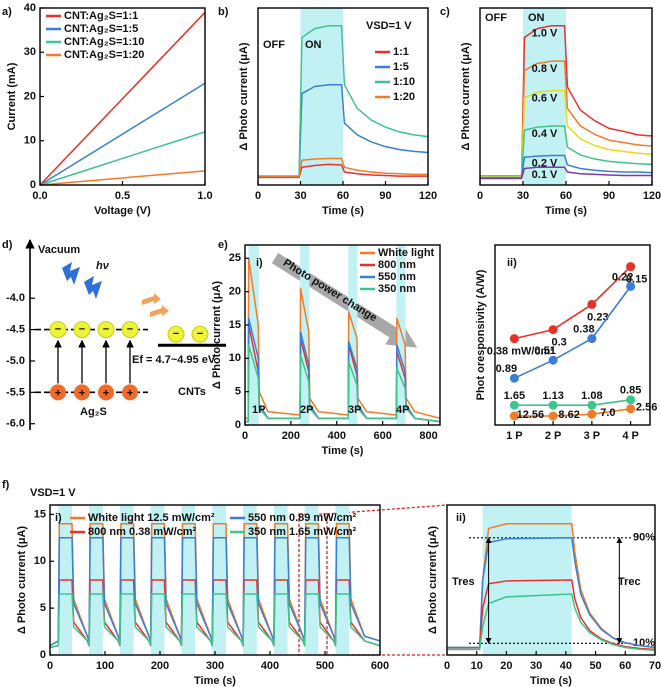 The height and width of the screenshot is (687, 661). Describe the element at coordinates (382, 436) in the screenshot. I see `x-tick-label: 600` at that location.